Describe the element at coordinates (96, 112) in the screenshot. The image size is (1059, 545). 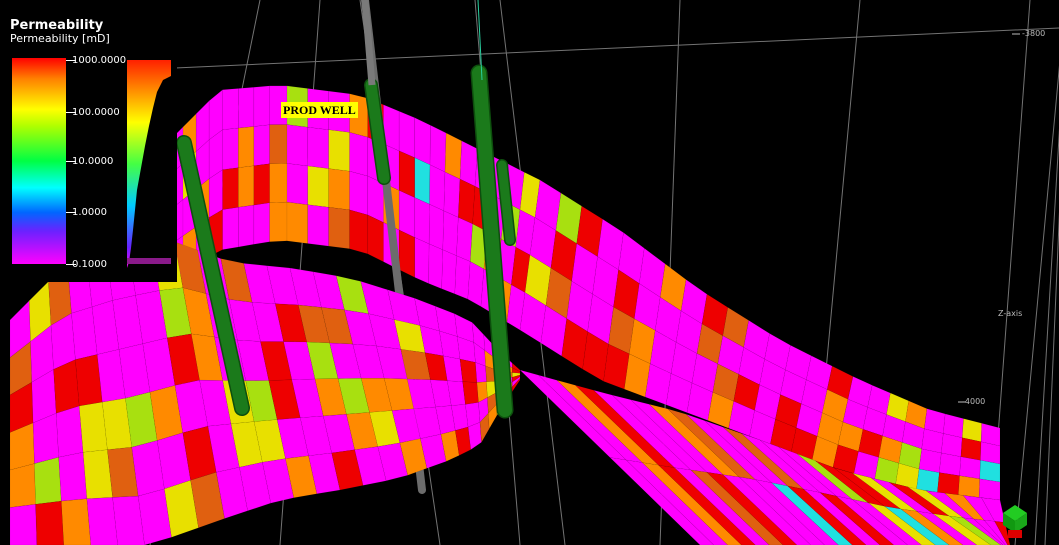
I see `tick-label: 100.0000` at that location.